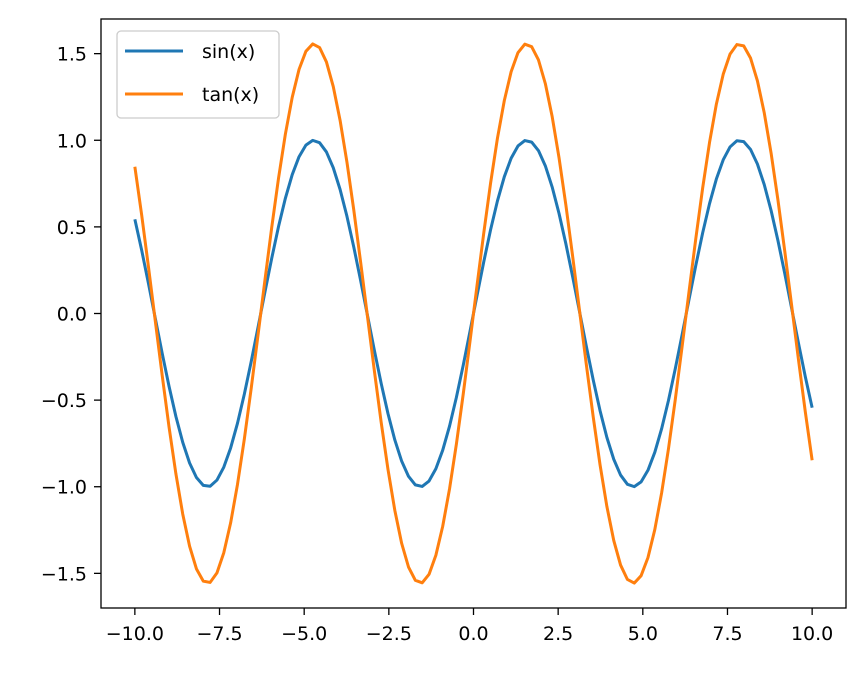 The width and height of the screenshot is (865, 674). I want to click on x-axis: −10.0 −7.5 −5.0 −2.5 0.0 2.5 5.0 7.5 10.0, so click(469, 626).